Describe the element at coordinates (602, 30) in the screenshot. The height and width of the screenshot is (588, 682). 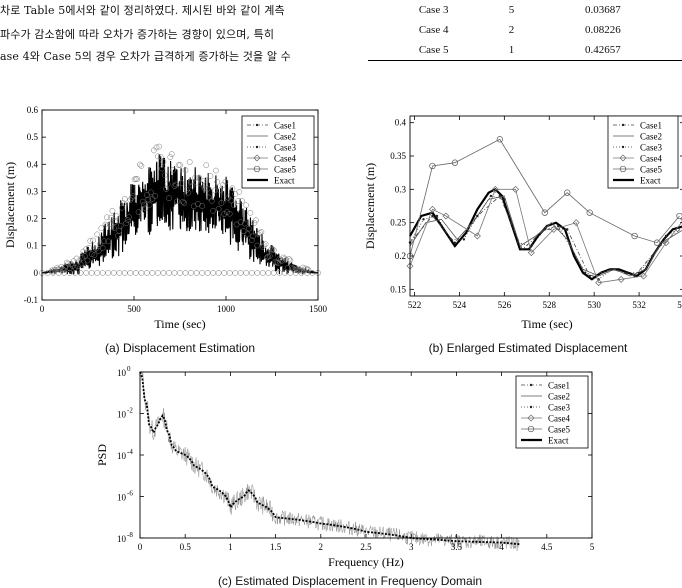
I see `table-cell: 0.08226` at that location.